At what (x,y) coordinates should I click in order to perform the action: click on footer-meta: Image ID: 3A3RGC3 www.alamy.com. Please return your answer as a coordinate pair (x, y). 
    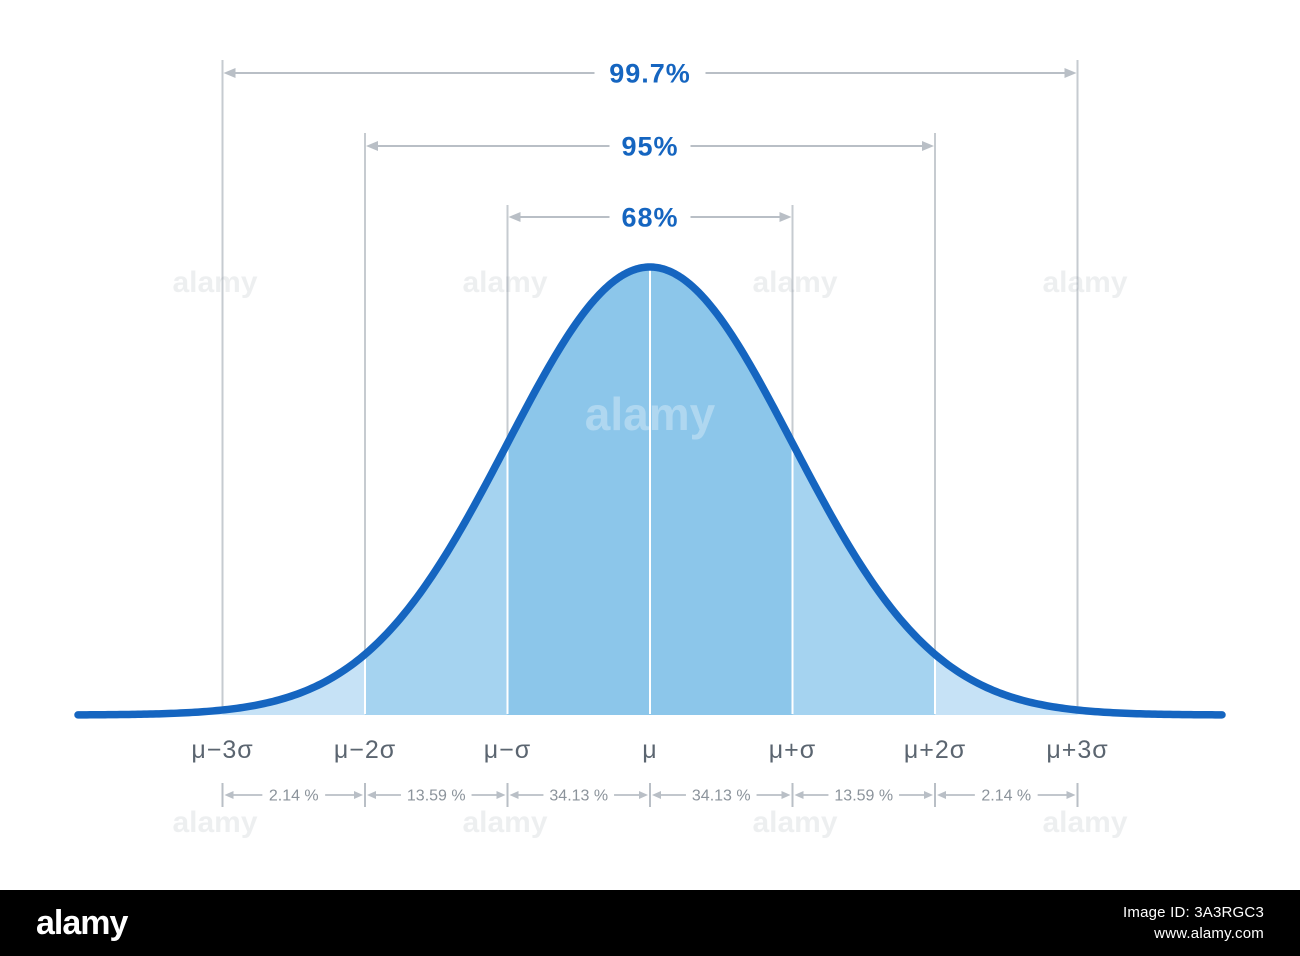
    Looking at the image, I should click on (1193, 923).